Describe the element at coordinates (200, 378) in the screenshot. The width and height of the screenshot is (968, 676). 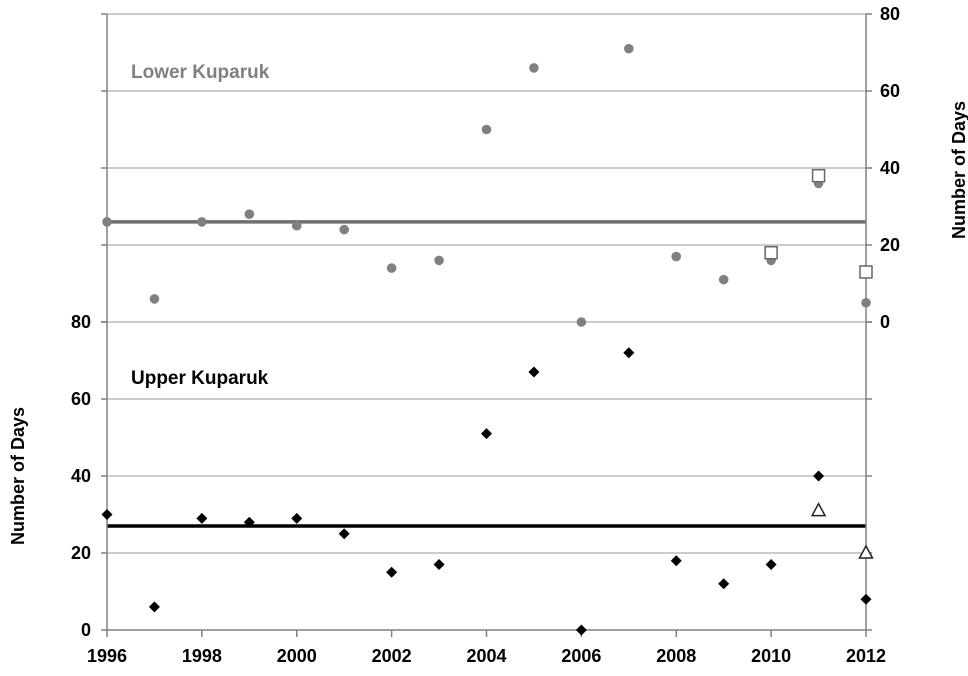
I see `upper-kuparuk-label: Upper Kuparuk` at that location.